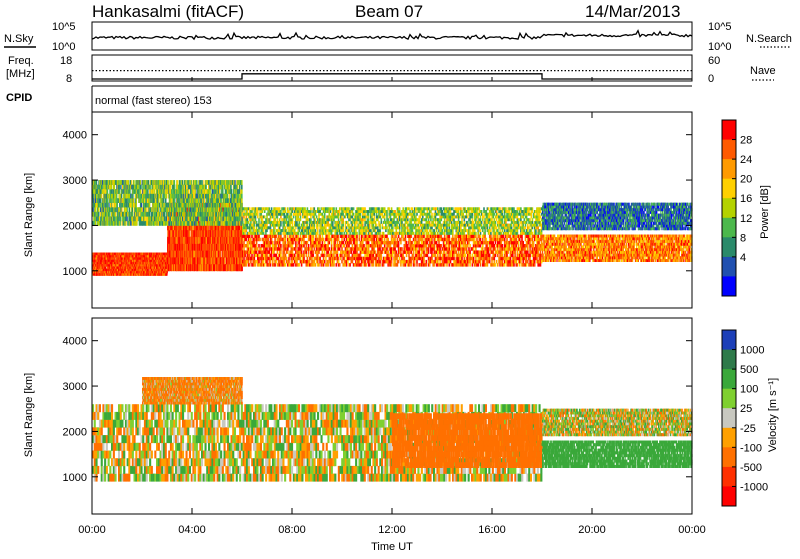 This screenshot has width=800, height=559. What do you see at coordinates (711, 79) in the screenshot?
I see `nave-ytick-bottom: 0` at bounding box center [711, 79].